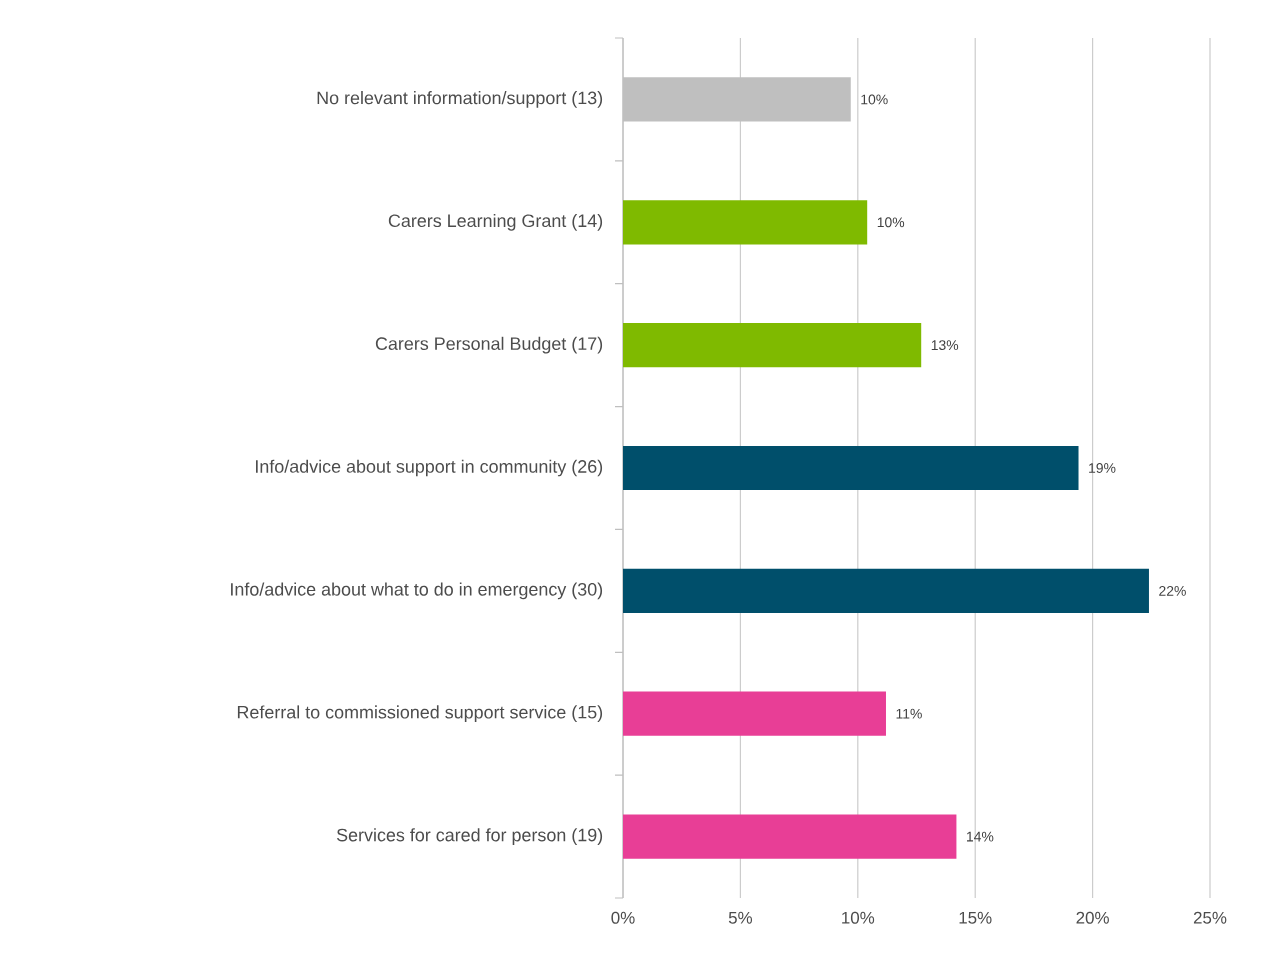 This screenshot has width=1261, height=956. What do you see at coordinates (1092, 917) in the screenshot?
I see `x-tick-label: 20%` at bounding box center [1092, 917].